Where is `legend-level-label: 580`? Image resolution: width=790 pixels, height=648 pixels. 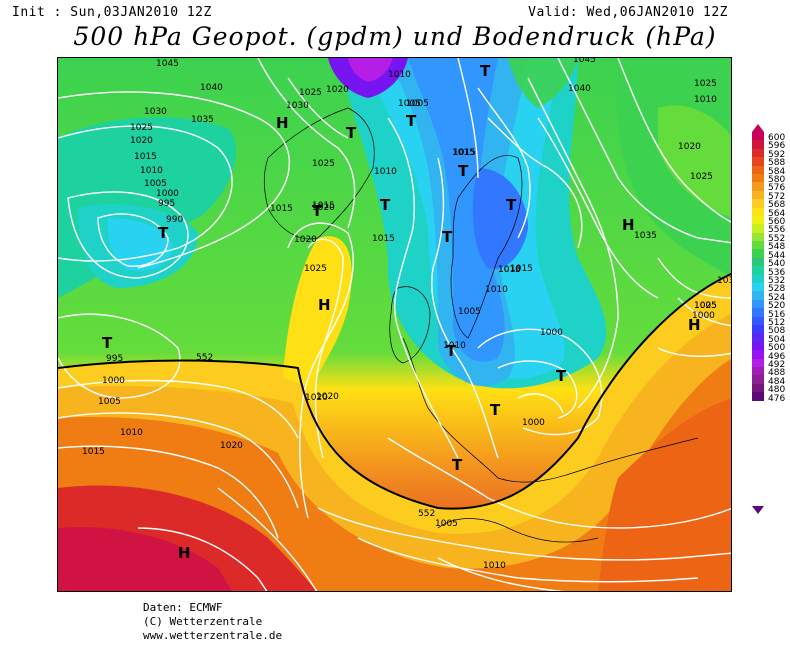
legend-level-label: 580 is located at coordinates (777, 180).